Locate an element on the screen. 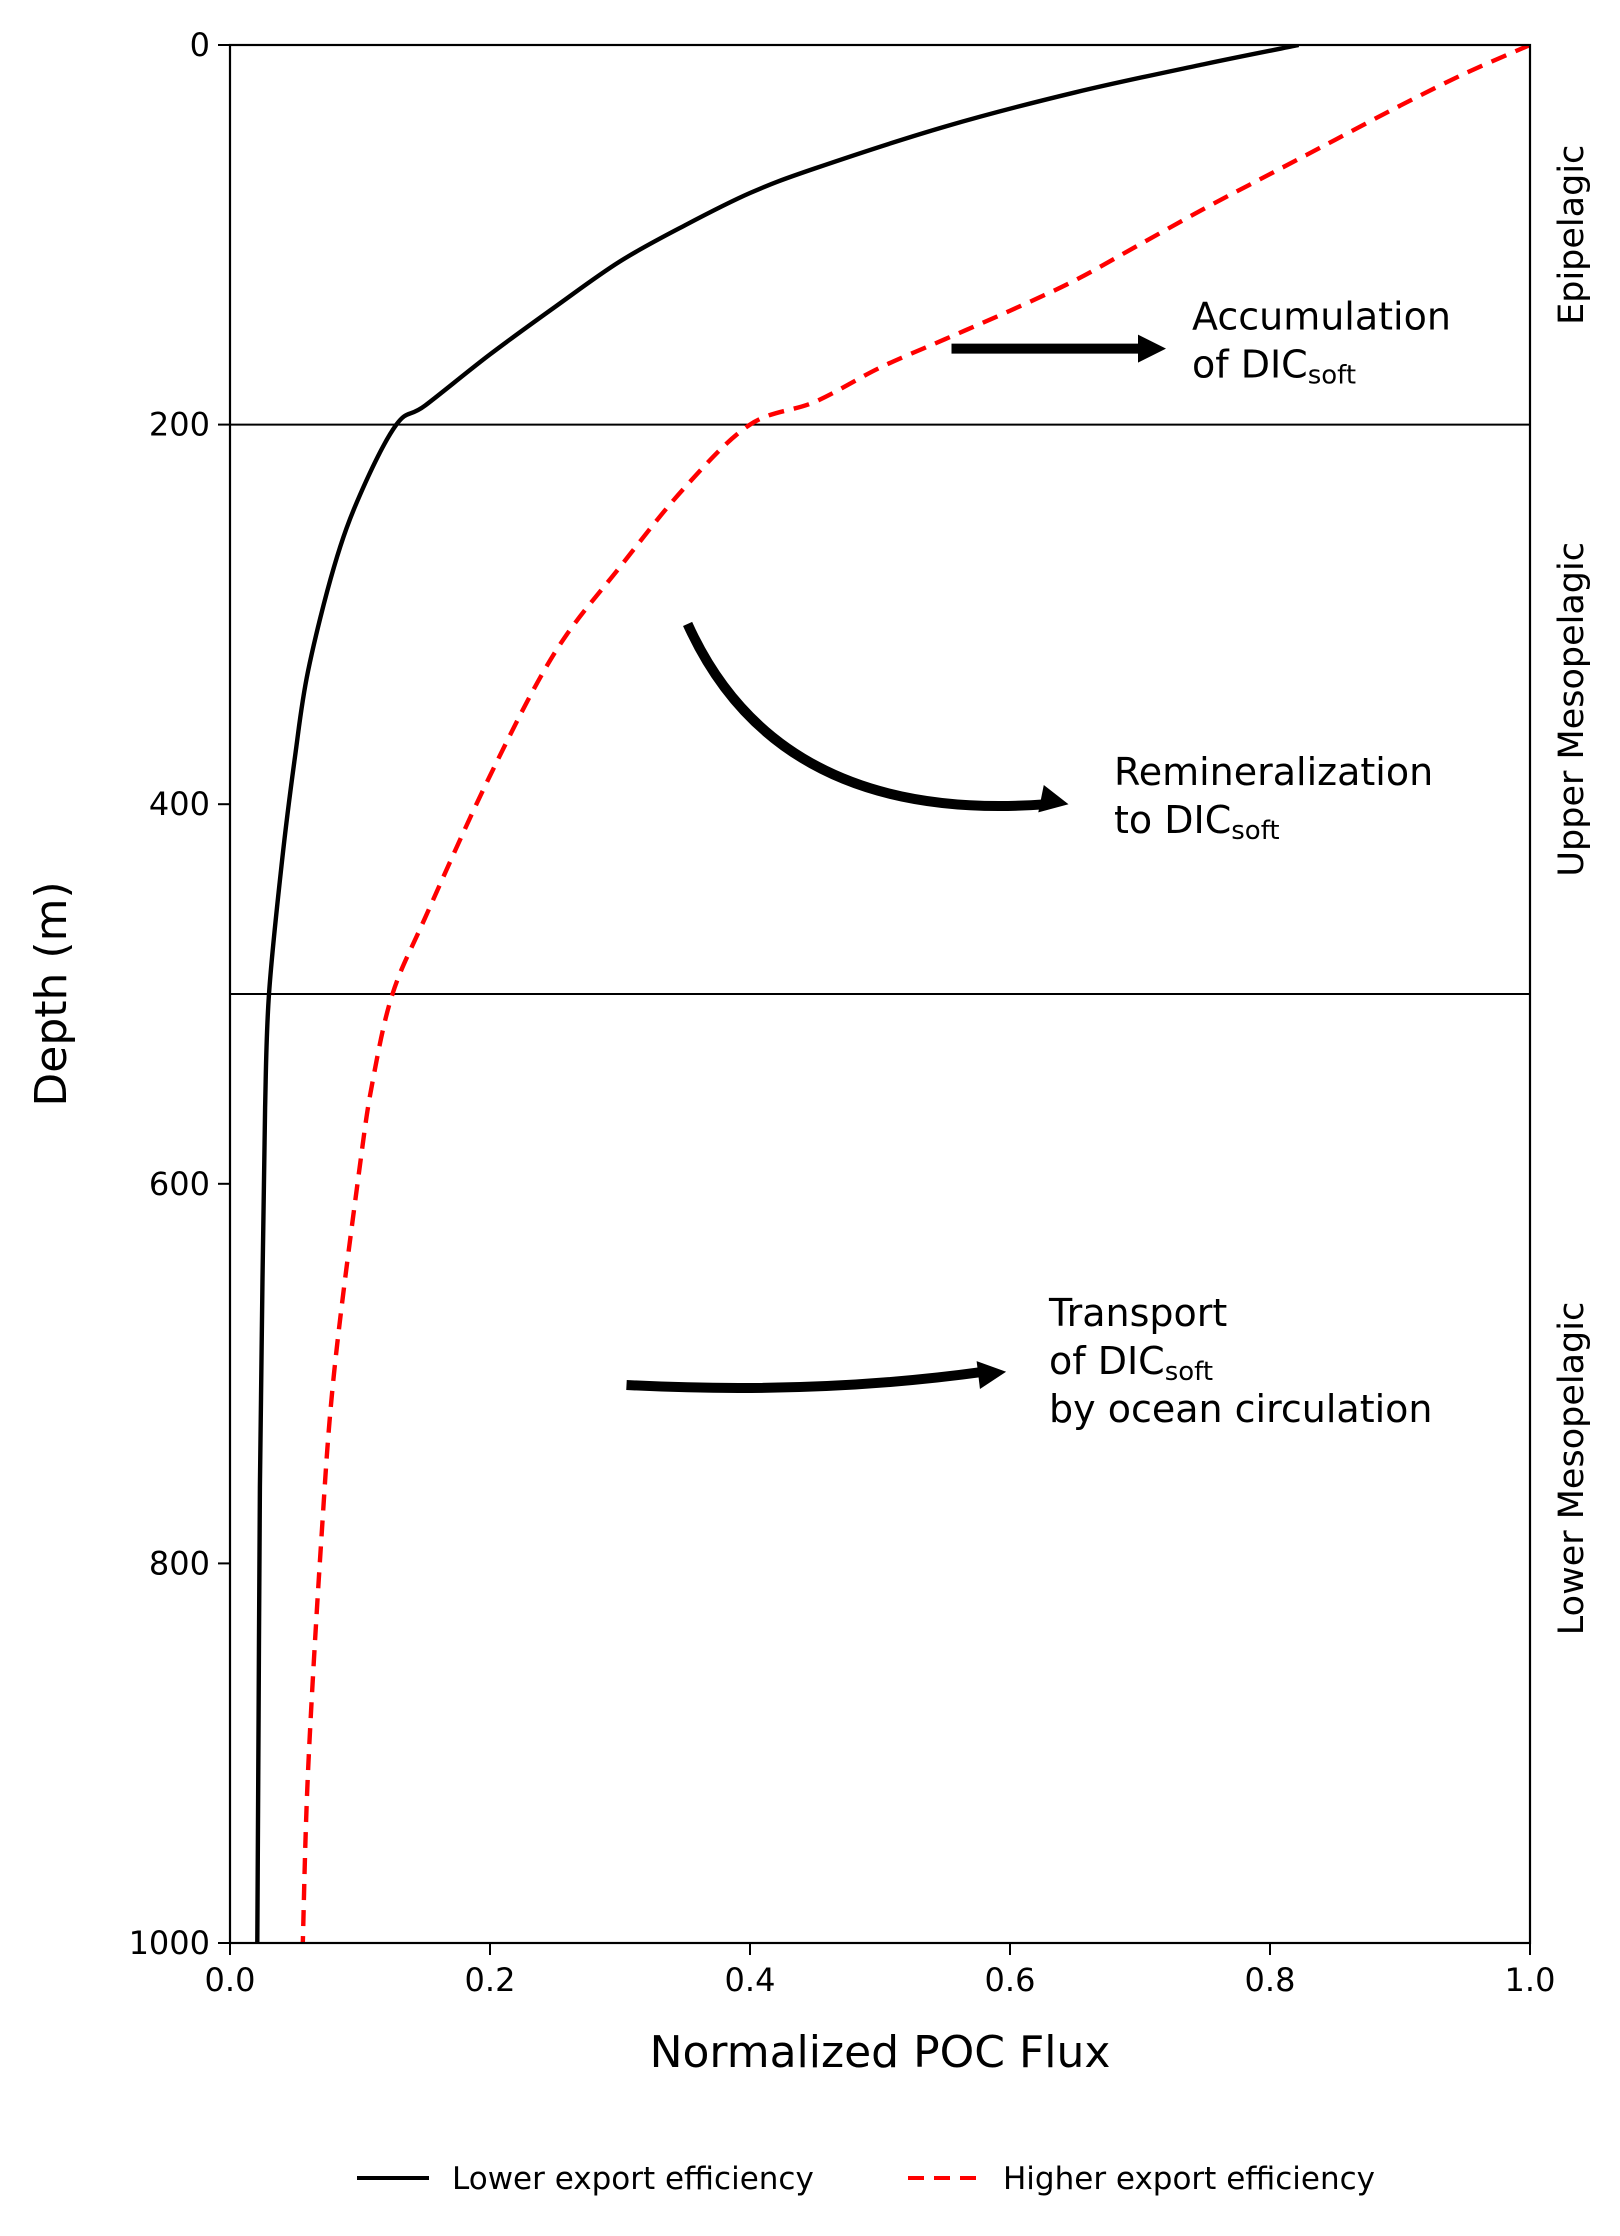  y-axis-title: Depth (m) is located at coordinates (51, 993).